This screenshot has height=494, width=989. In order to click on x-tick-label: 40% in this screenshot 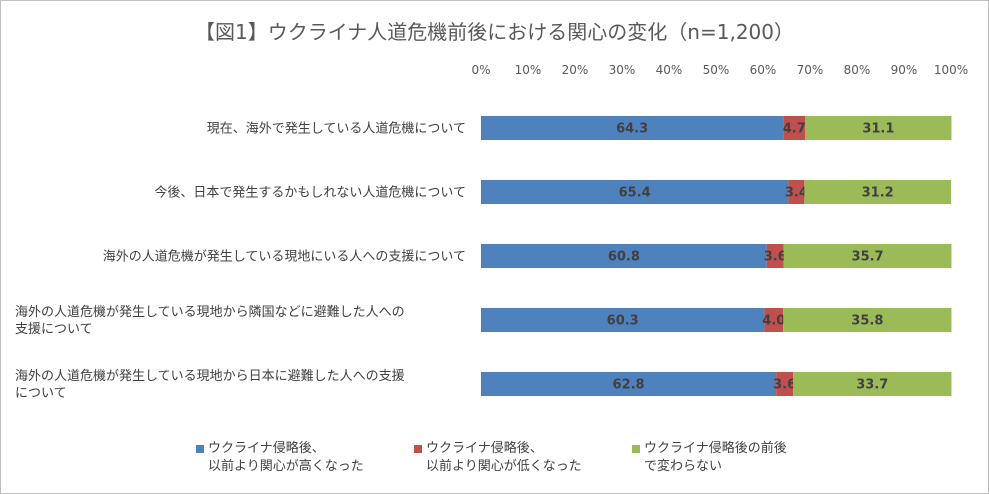, I will do `click(669, 70)`.